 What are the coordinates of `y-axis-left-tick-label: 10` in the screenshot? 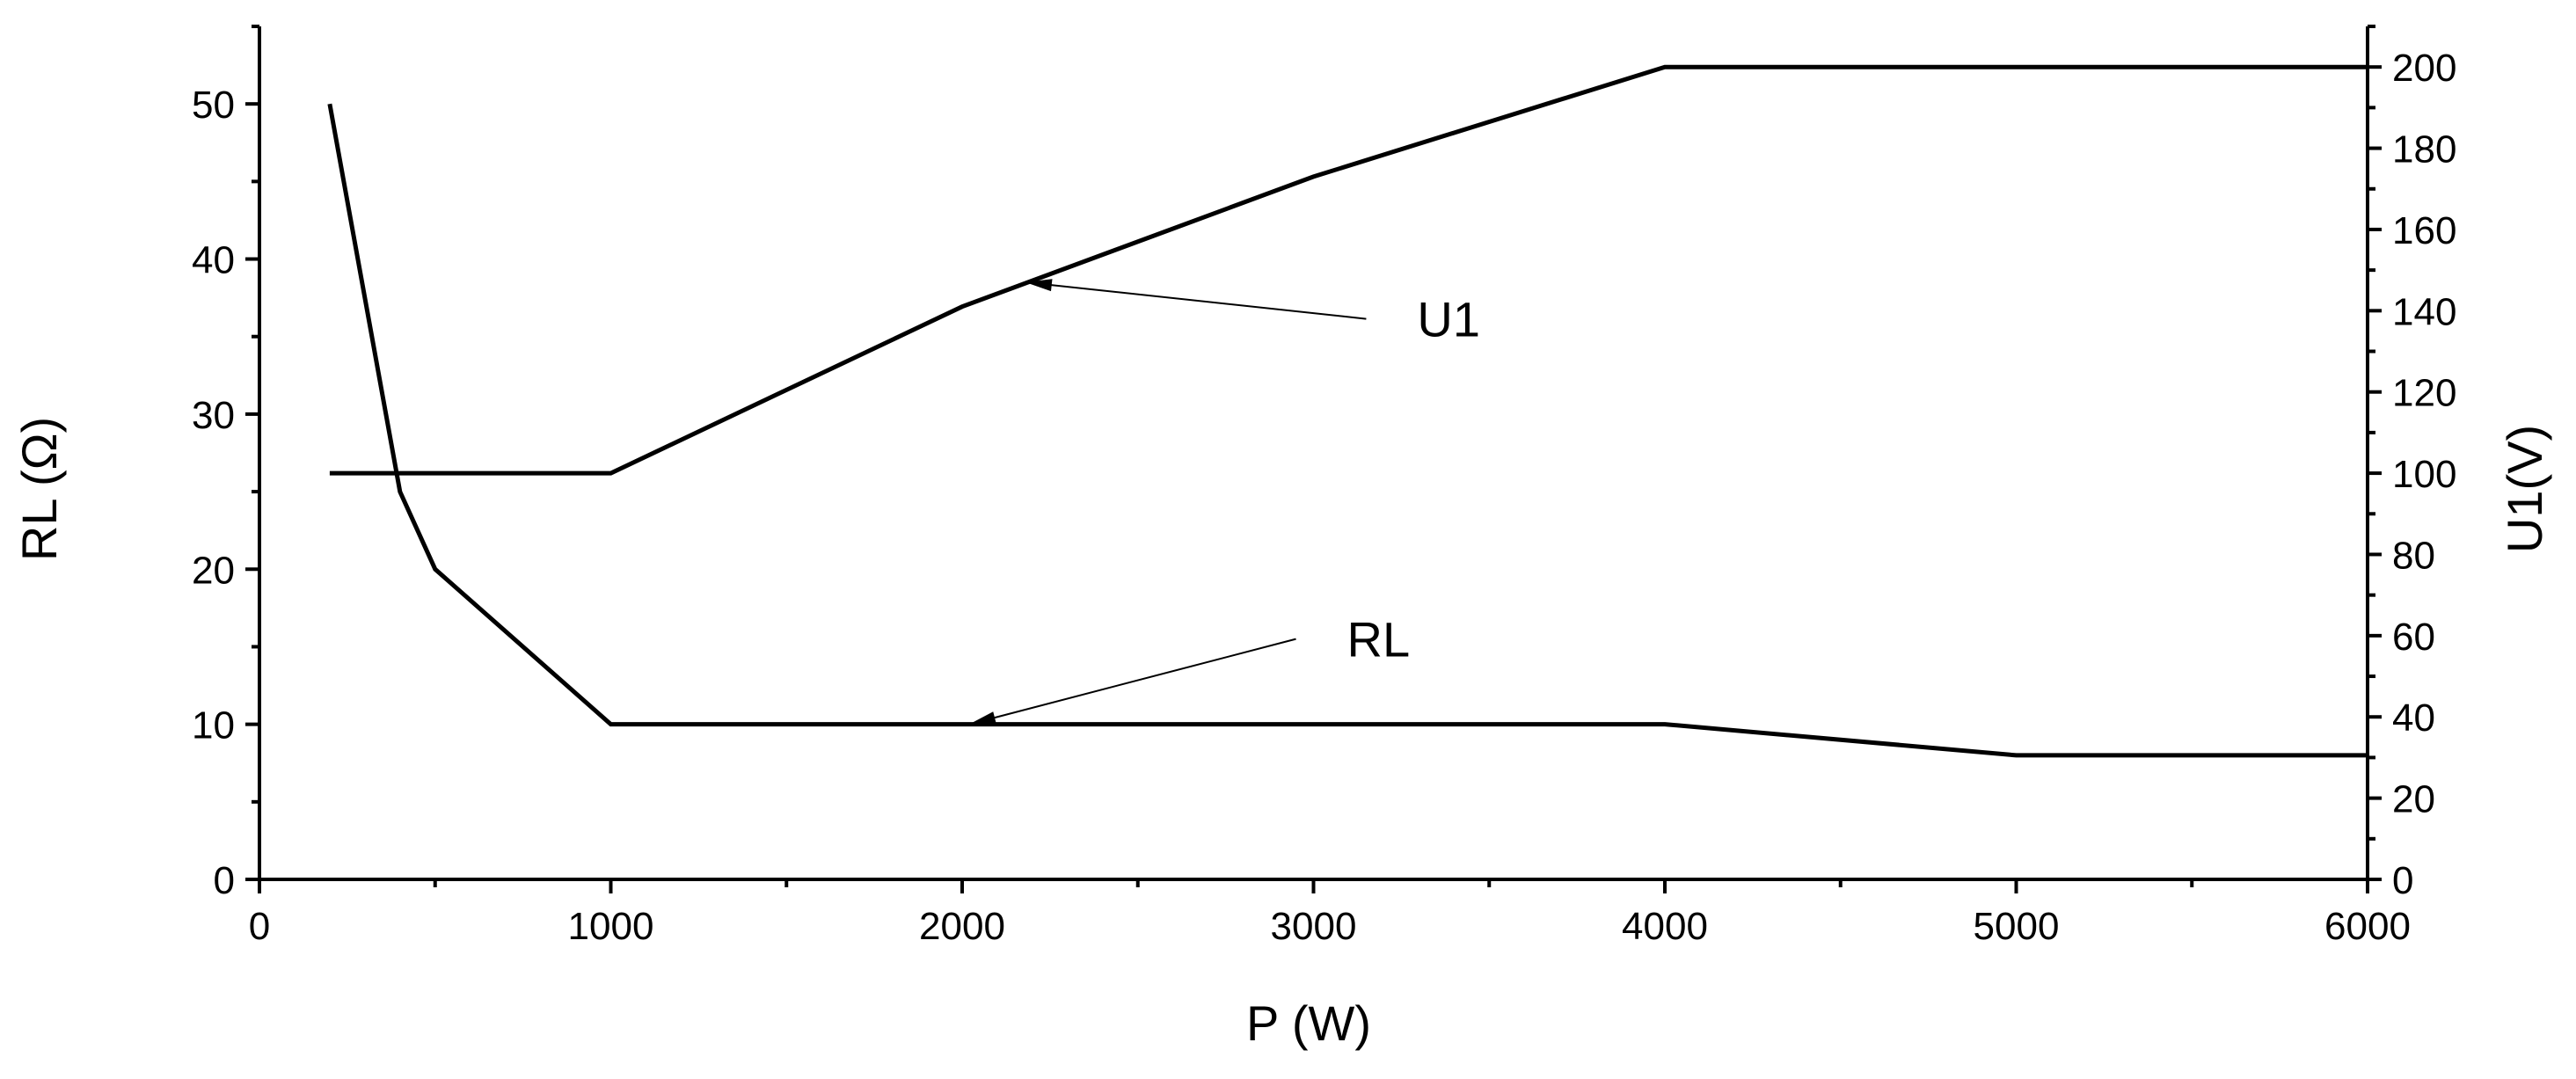 It's located at (213, 725).